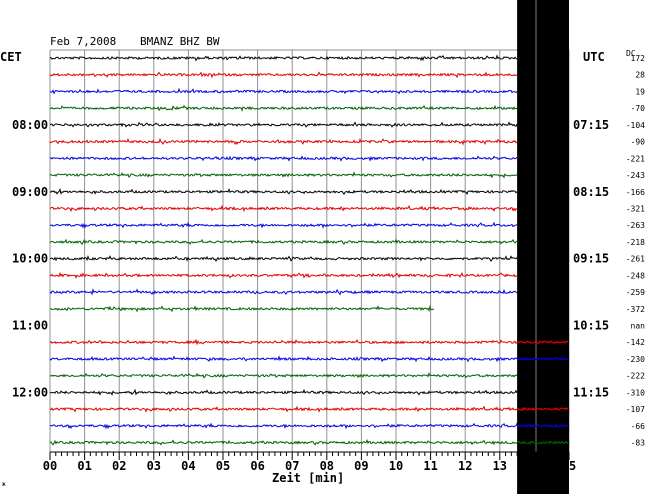 The height and width of the screenshot is (494, 650). Describe the element at coordinates (308, 478) in the screenshot. I see `x-axis-title: Zeit [min]` at that location.